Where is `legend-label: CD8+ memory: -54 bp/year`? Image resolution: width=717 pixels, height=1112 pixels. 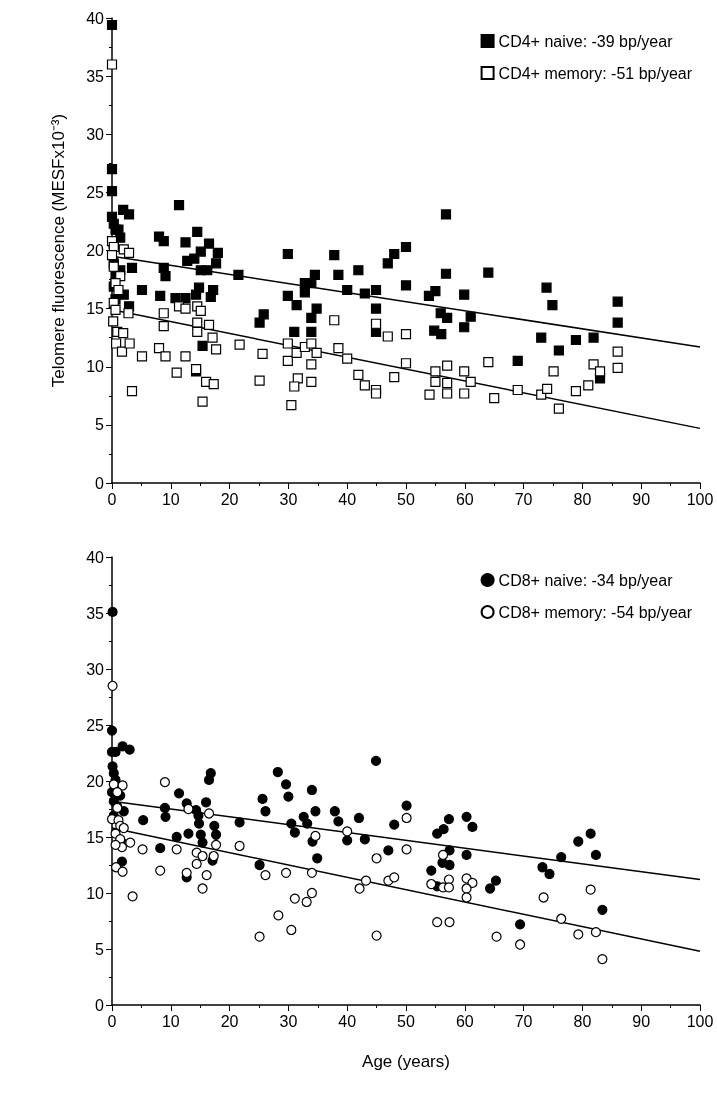
legend-label: CD8+ memory: -54 bp/year is located at coordinates (595, 612).